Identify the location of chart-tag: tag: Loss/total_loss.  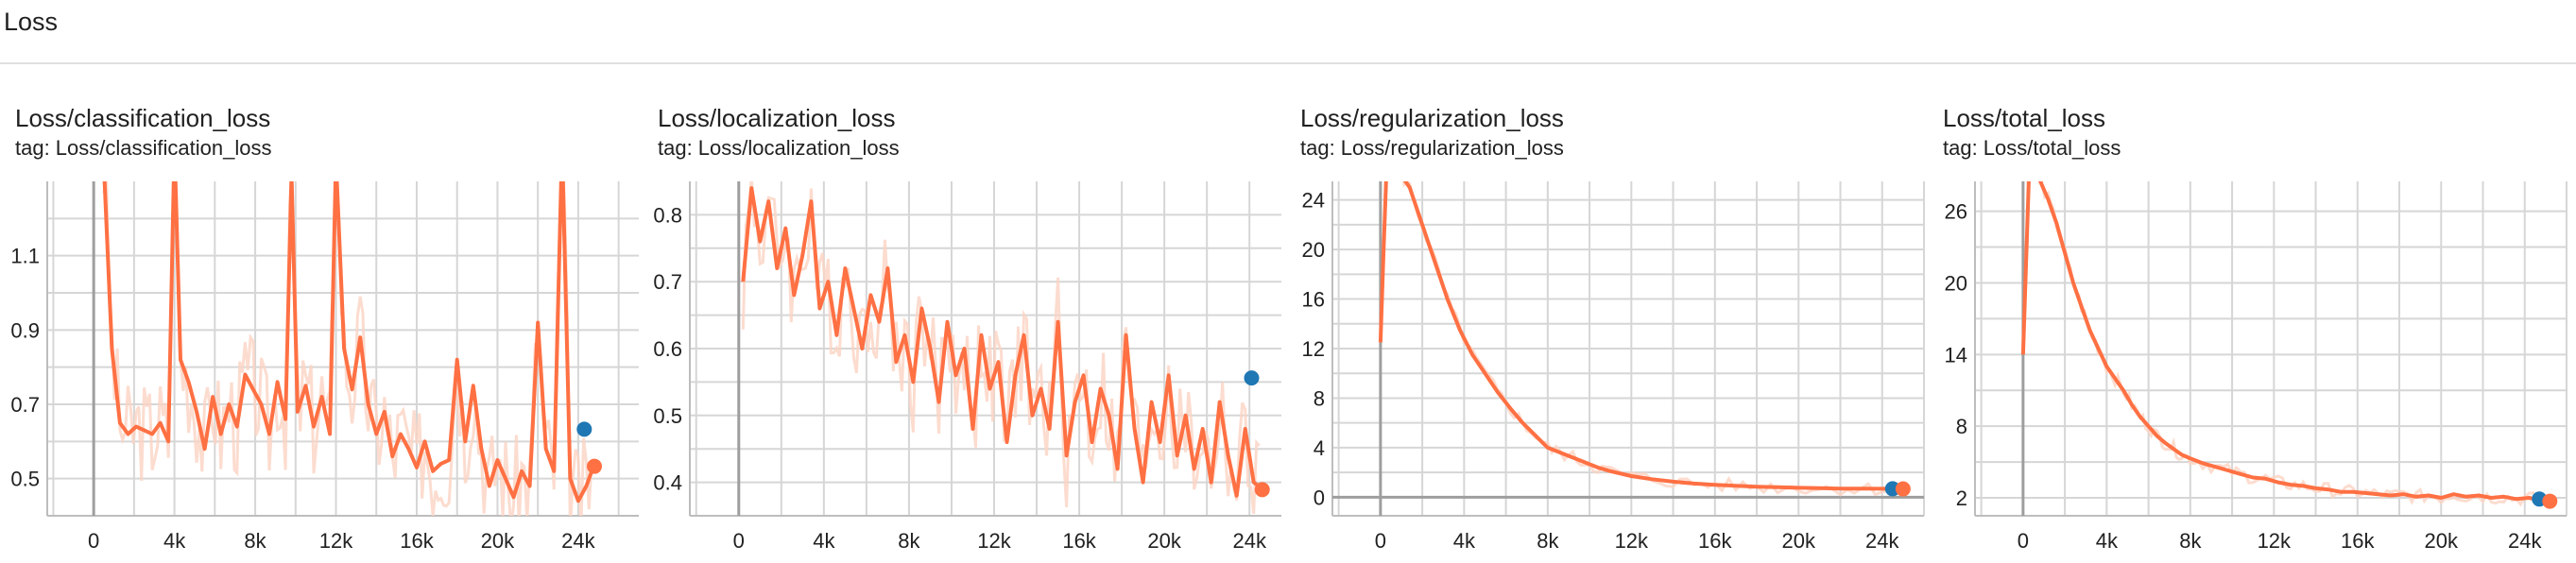
(2032, 148).